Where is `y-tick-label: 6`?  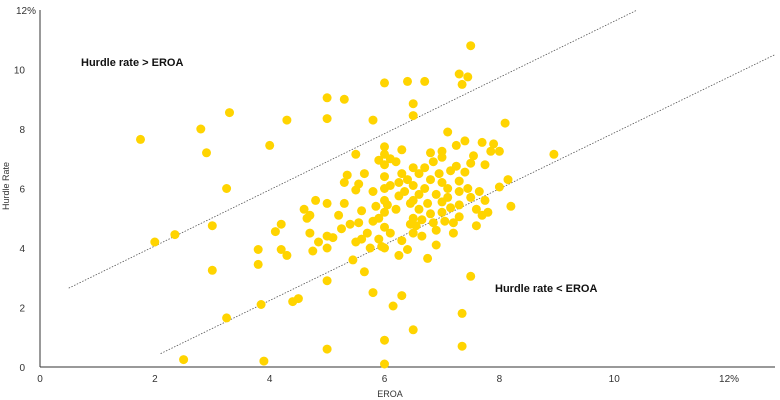 y-tick-label: 6 is located at coordinates (22, 190).